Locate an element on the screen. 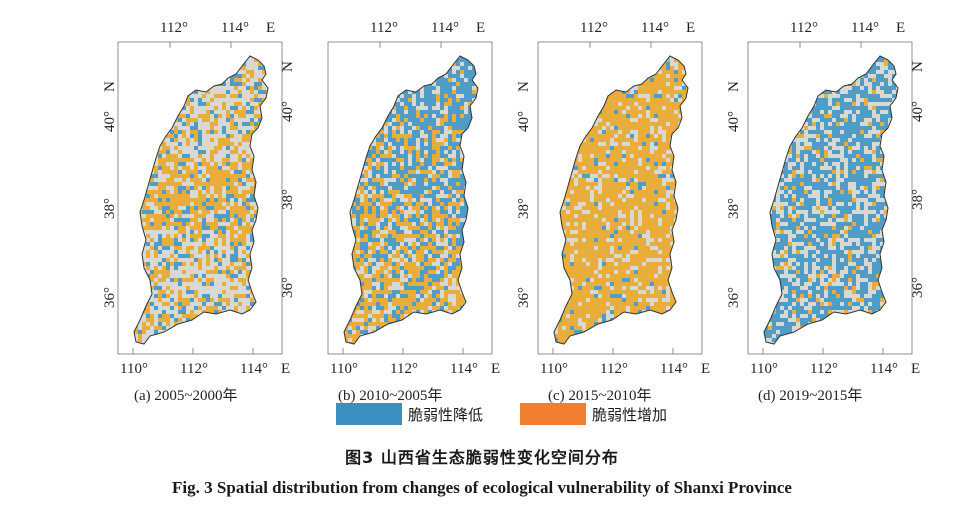  lat-label-36-right: 36° is located at coordinates (918, 287).